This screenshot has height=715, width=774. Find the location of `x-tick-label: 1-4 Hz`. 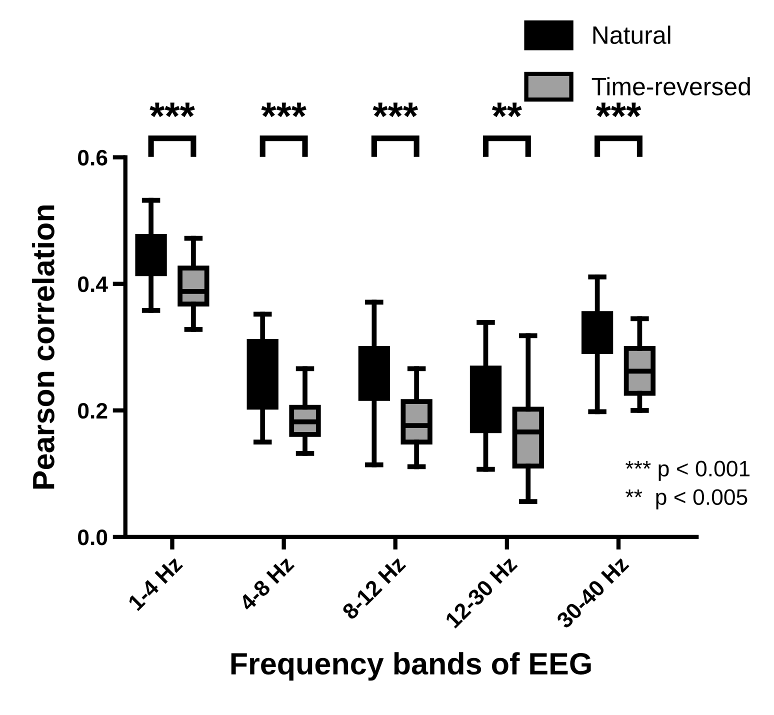

x-tick-label: 1-4 Hz is located at coordinates (156, 583).